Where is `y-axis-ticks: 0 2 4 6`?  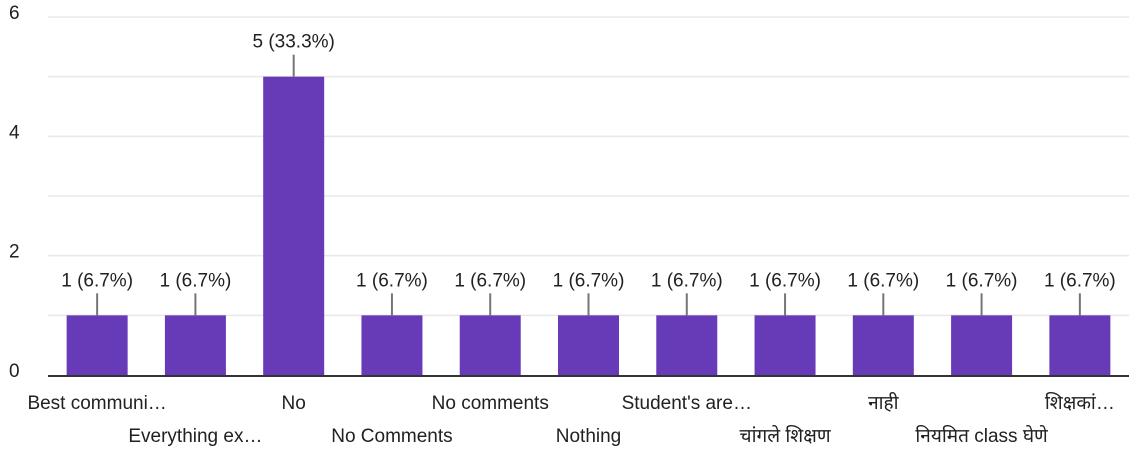
y-axis-ticks: 0 2 4 6 is located at coordinates (14, 192).